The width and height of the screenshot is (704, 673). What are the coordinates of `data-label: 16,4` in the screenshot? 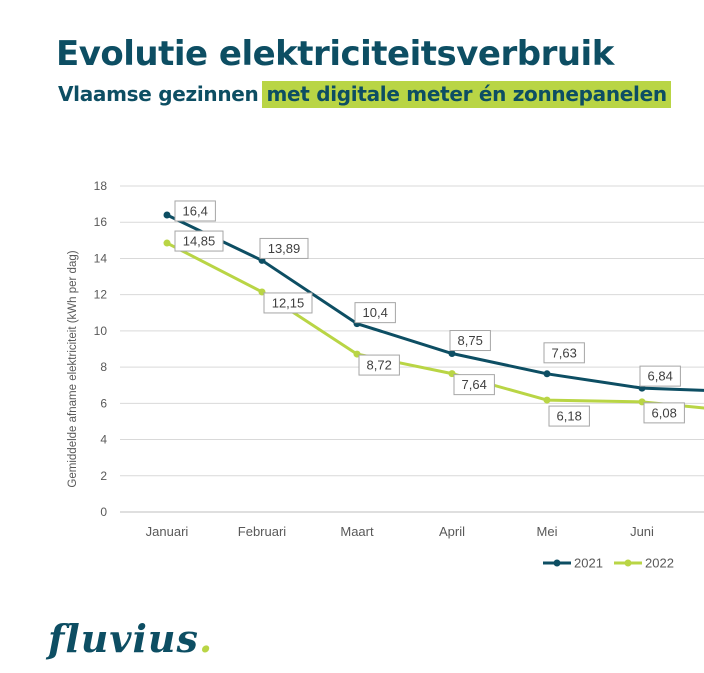 It's located at (195, 210).